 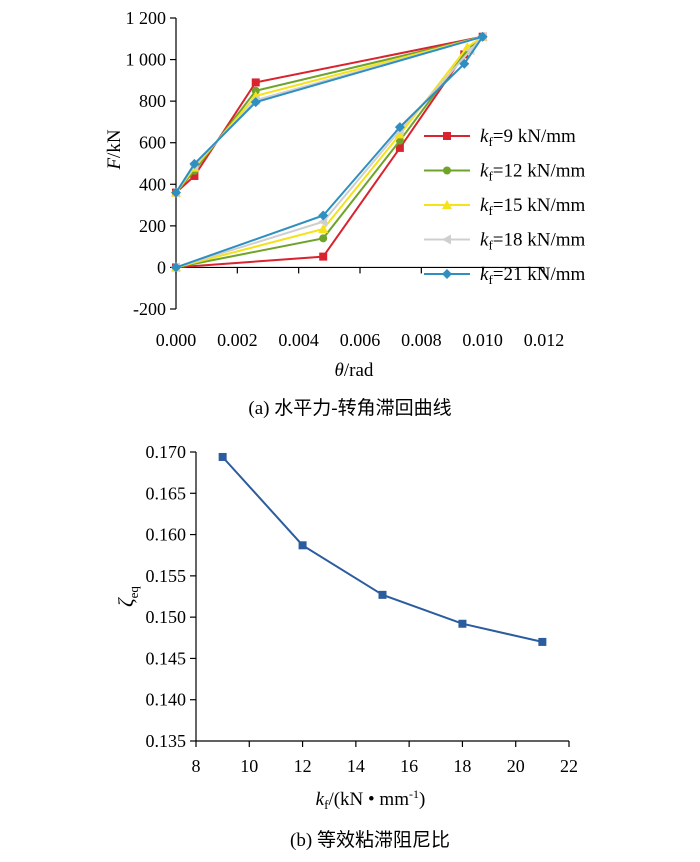 What do you see at coordinates (152, 226) in the screenshot?
I see `y-tick-label: 200` at bounding box center [152, 226].